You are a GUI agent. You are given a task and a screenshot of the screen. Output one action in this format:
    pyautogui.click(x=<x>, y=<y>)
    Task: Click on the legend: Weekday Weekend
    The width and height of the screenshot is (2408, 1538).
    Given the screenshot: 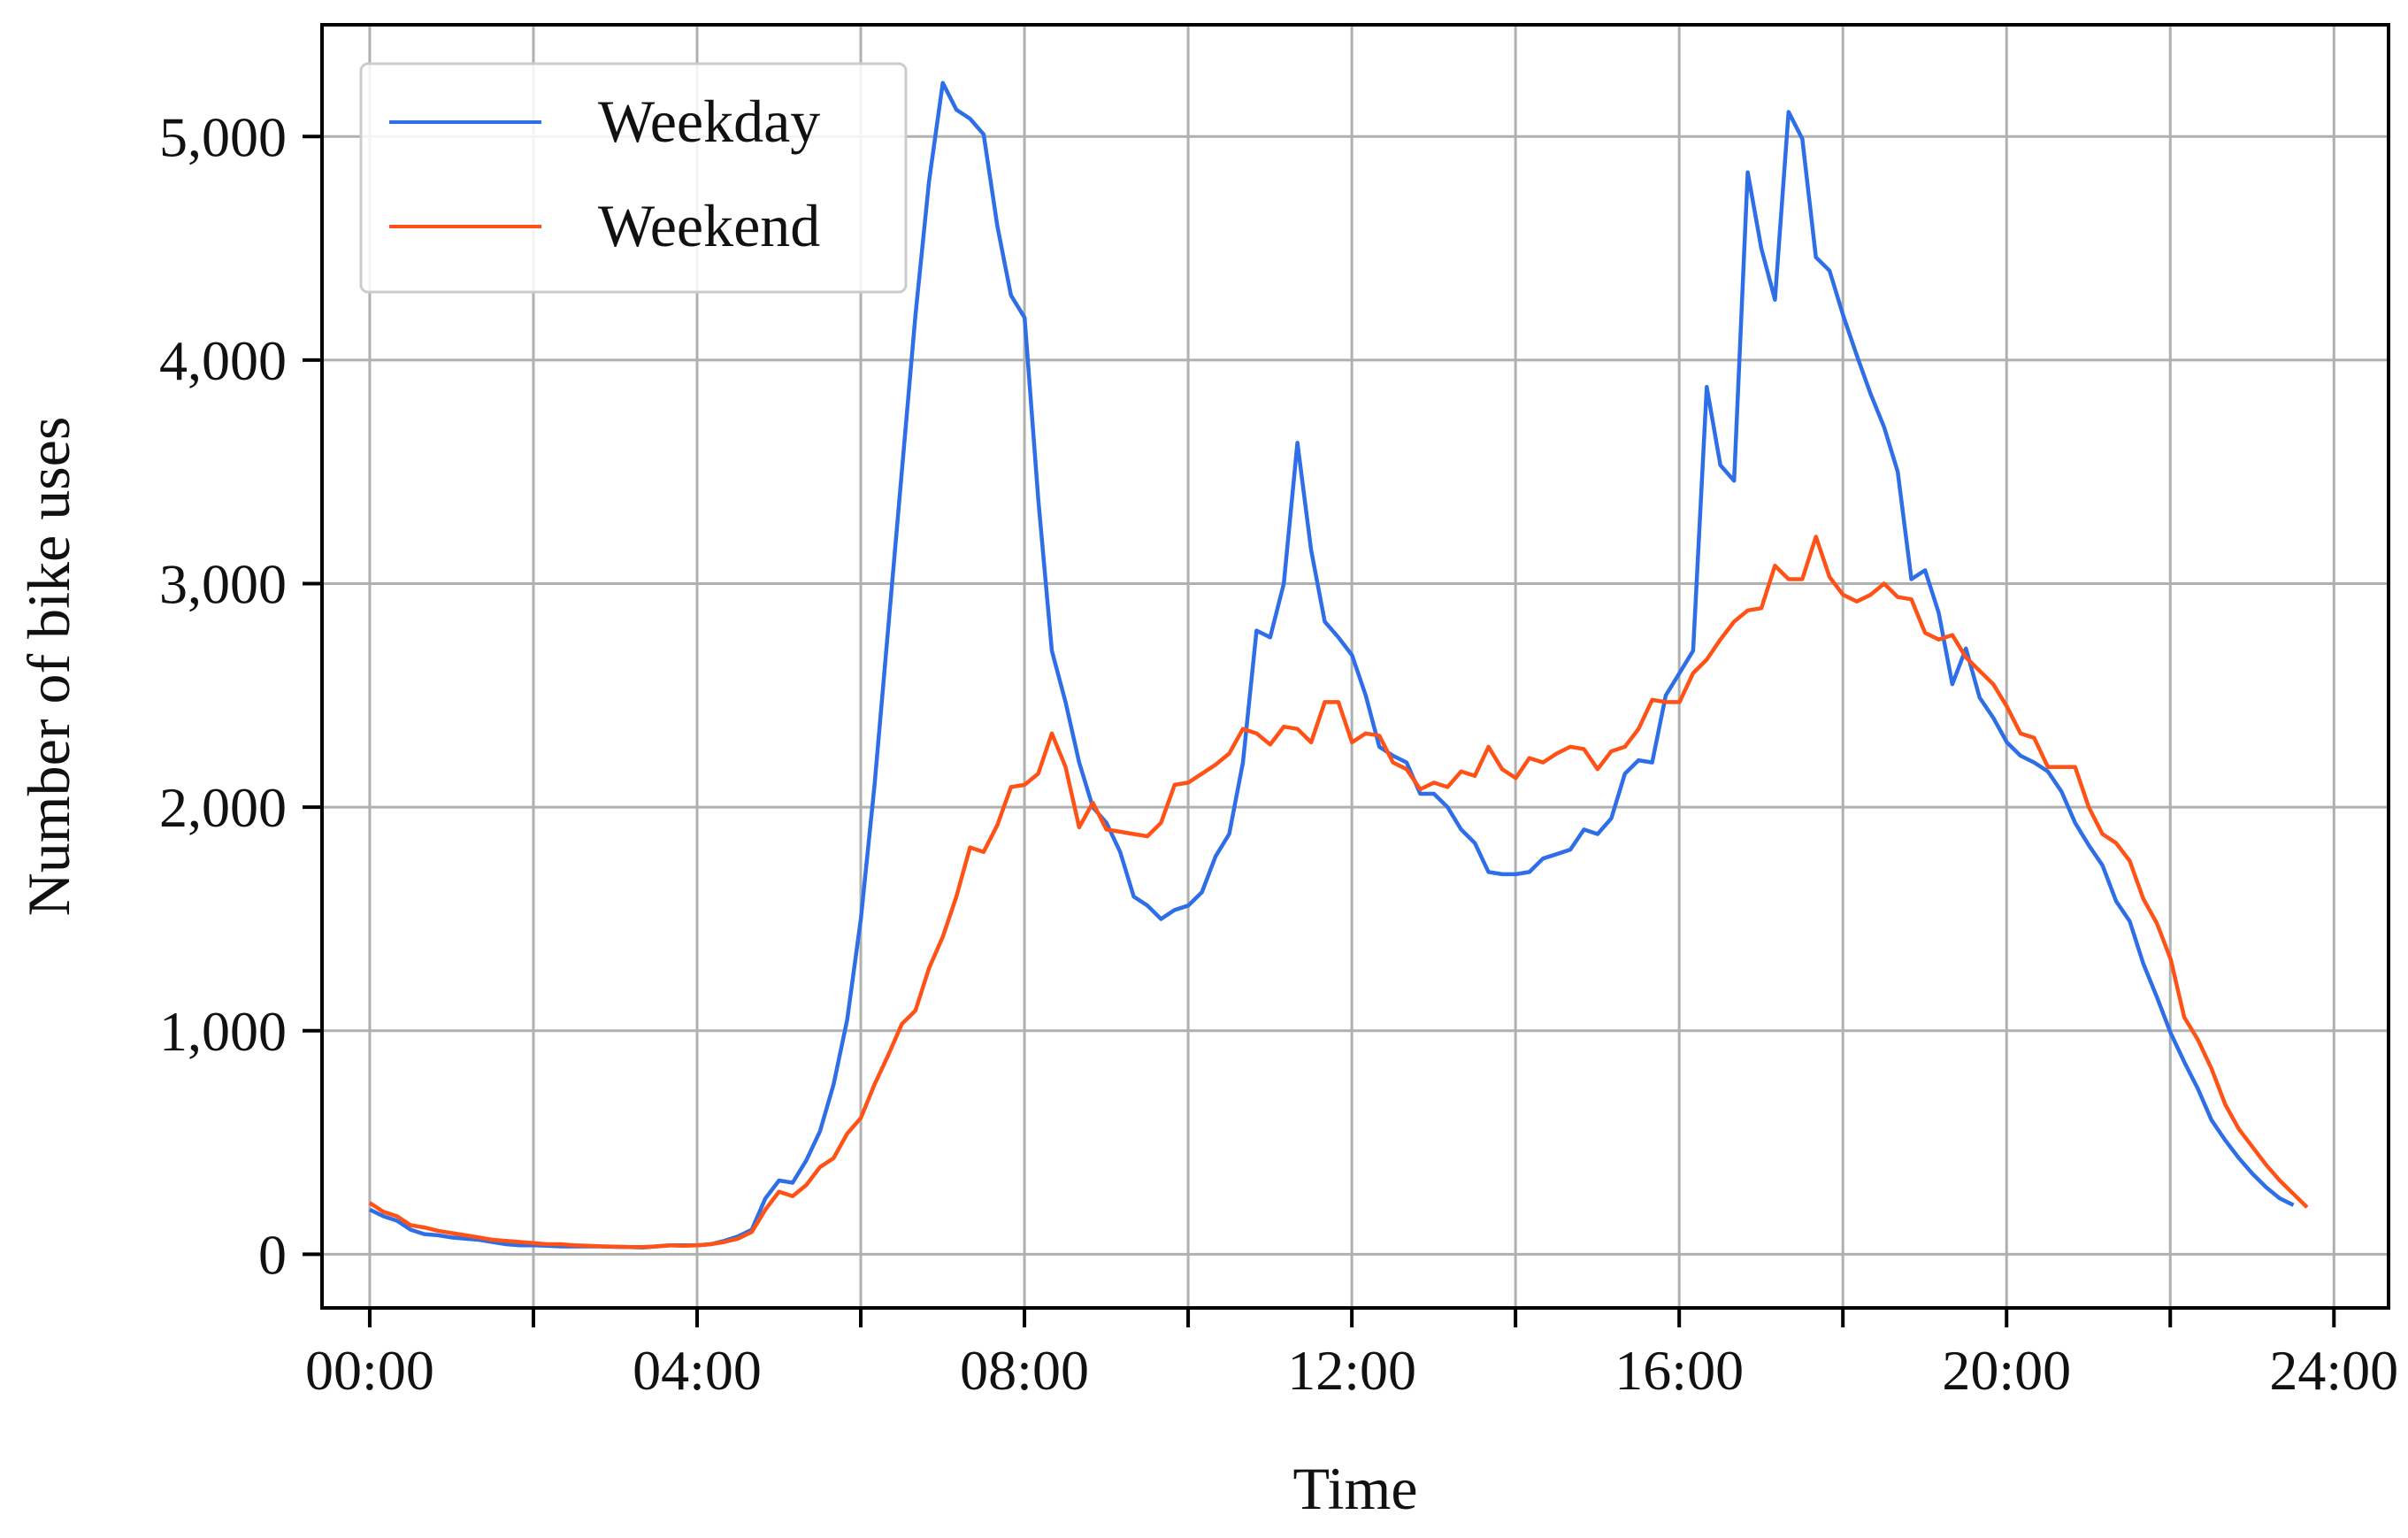 What is the action you would take?
    pyautogui.click(x=634, y=178)
    